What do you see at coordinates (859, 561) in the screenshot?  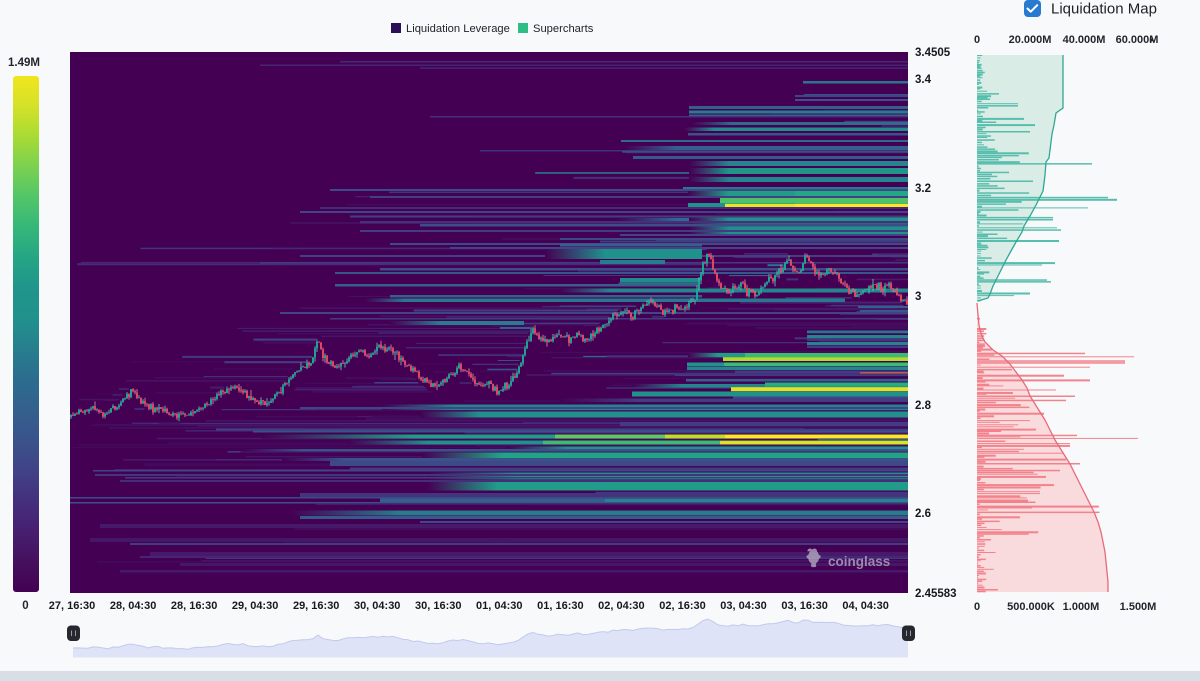 I see `svg-text: coinglass` at bounding box center [859, 561].